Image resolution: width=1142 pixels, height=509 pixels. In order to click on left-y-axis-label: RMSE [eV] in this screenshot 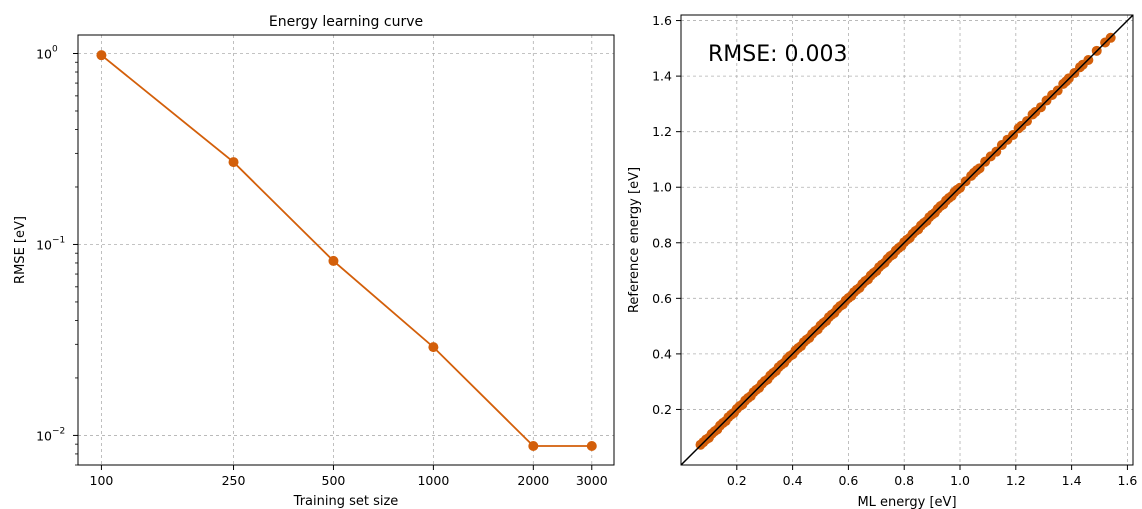, I will do `click(20, 250)`.